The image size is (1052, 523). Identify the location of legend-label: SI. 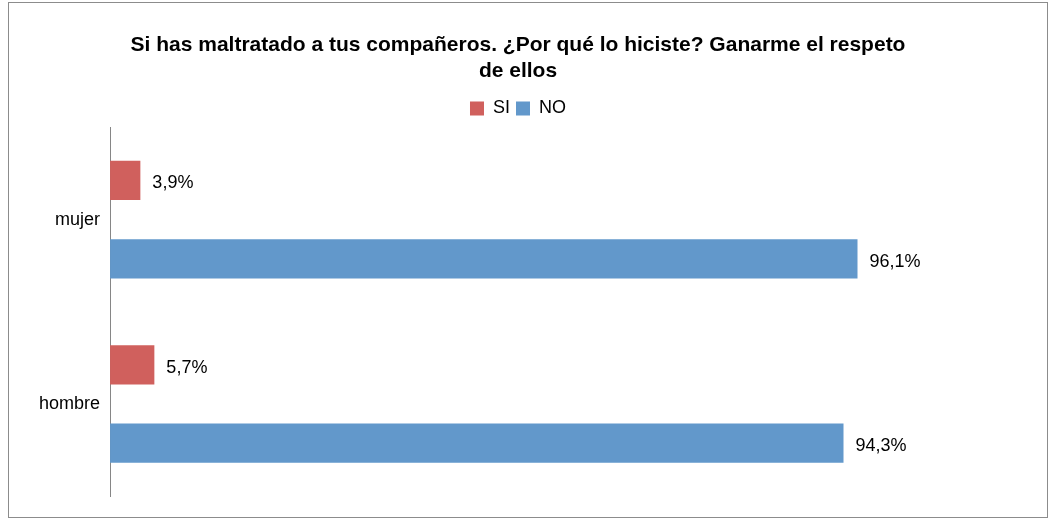
(502, 107).